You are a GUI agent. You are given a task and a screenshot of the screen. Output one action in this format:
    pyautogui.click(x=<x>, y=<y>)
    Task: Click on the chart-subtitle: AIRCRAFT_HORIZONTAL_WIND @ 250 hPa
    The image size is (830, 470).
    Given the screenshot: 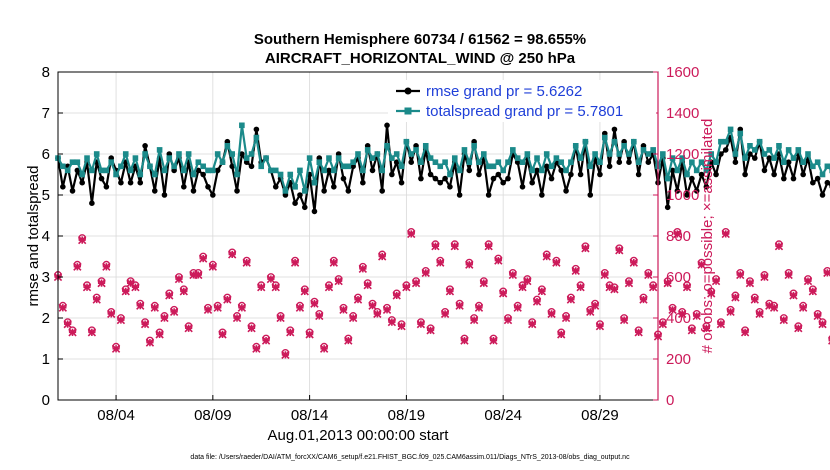 What is the action you would take?
    pyautogui.click(x=420, y=58)
    